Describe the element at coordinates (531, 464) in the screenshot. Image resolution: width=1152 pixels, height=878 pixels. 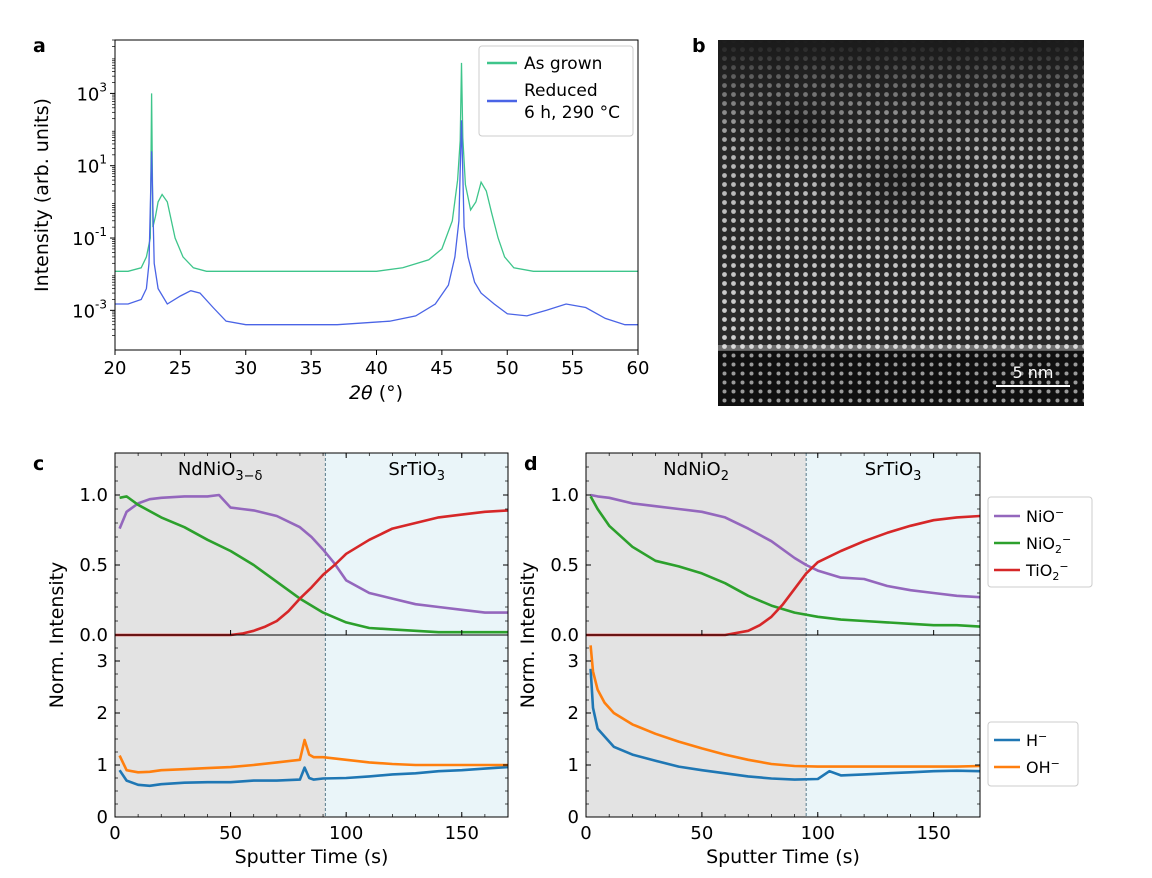
I see `panel-label-d: d` at that location.